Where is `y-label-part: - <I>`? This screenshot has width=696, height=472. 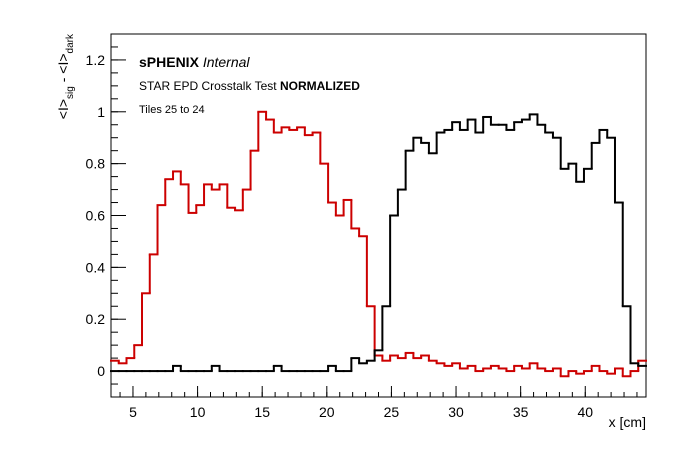 y-label-part: - <I> is located at coordinates (63, 69).